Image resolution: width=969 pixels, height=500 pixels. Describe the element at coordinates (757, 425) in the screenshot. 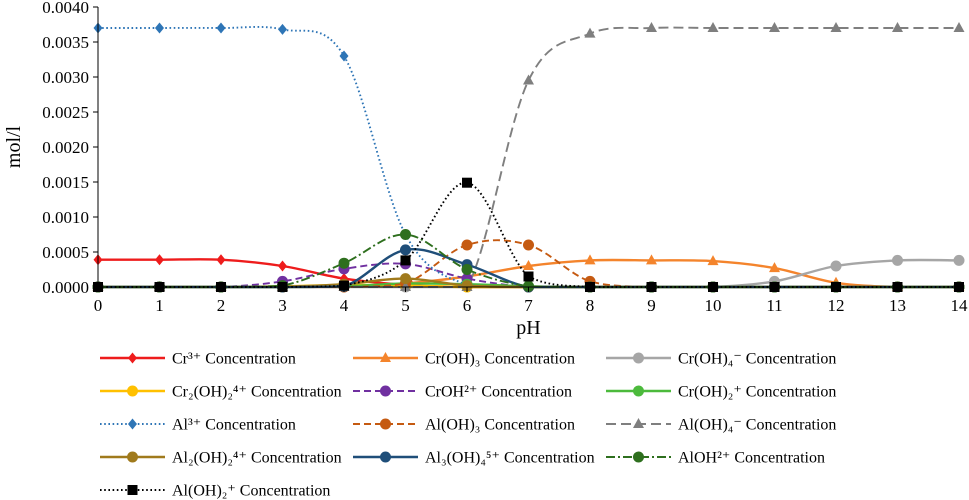

I see `legend-label: Al(OH)₄⁻ Concentration` at that location.